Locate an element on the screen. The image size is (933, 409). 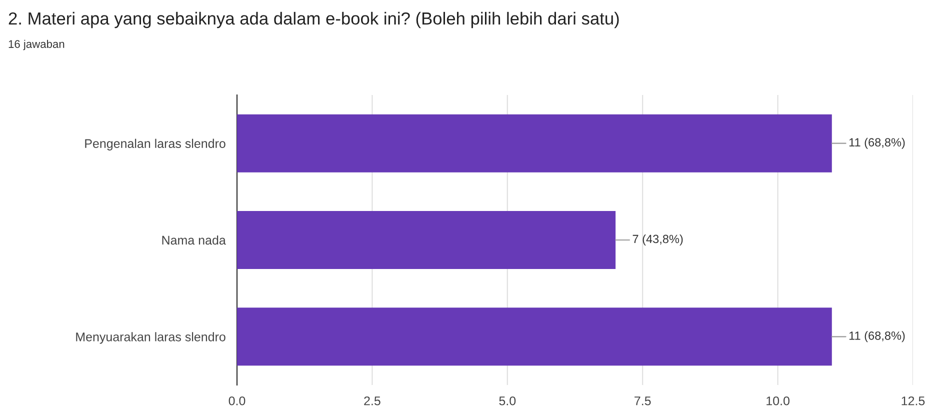
x-tick-label: 0.0 is located at coordinates (237, 401).